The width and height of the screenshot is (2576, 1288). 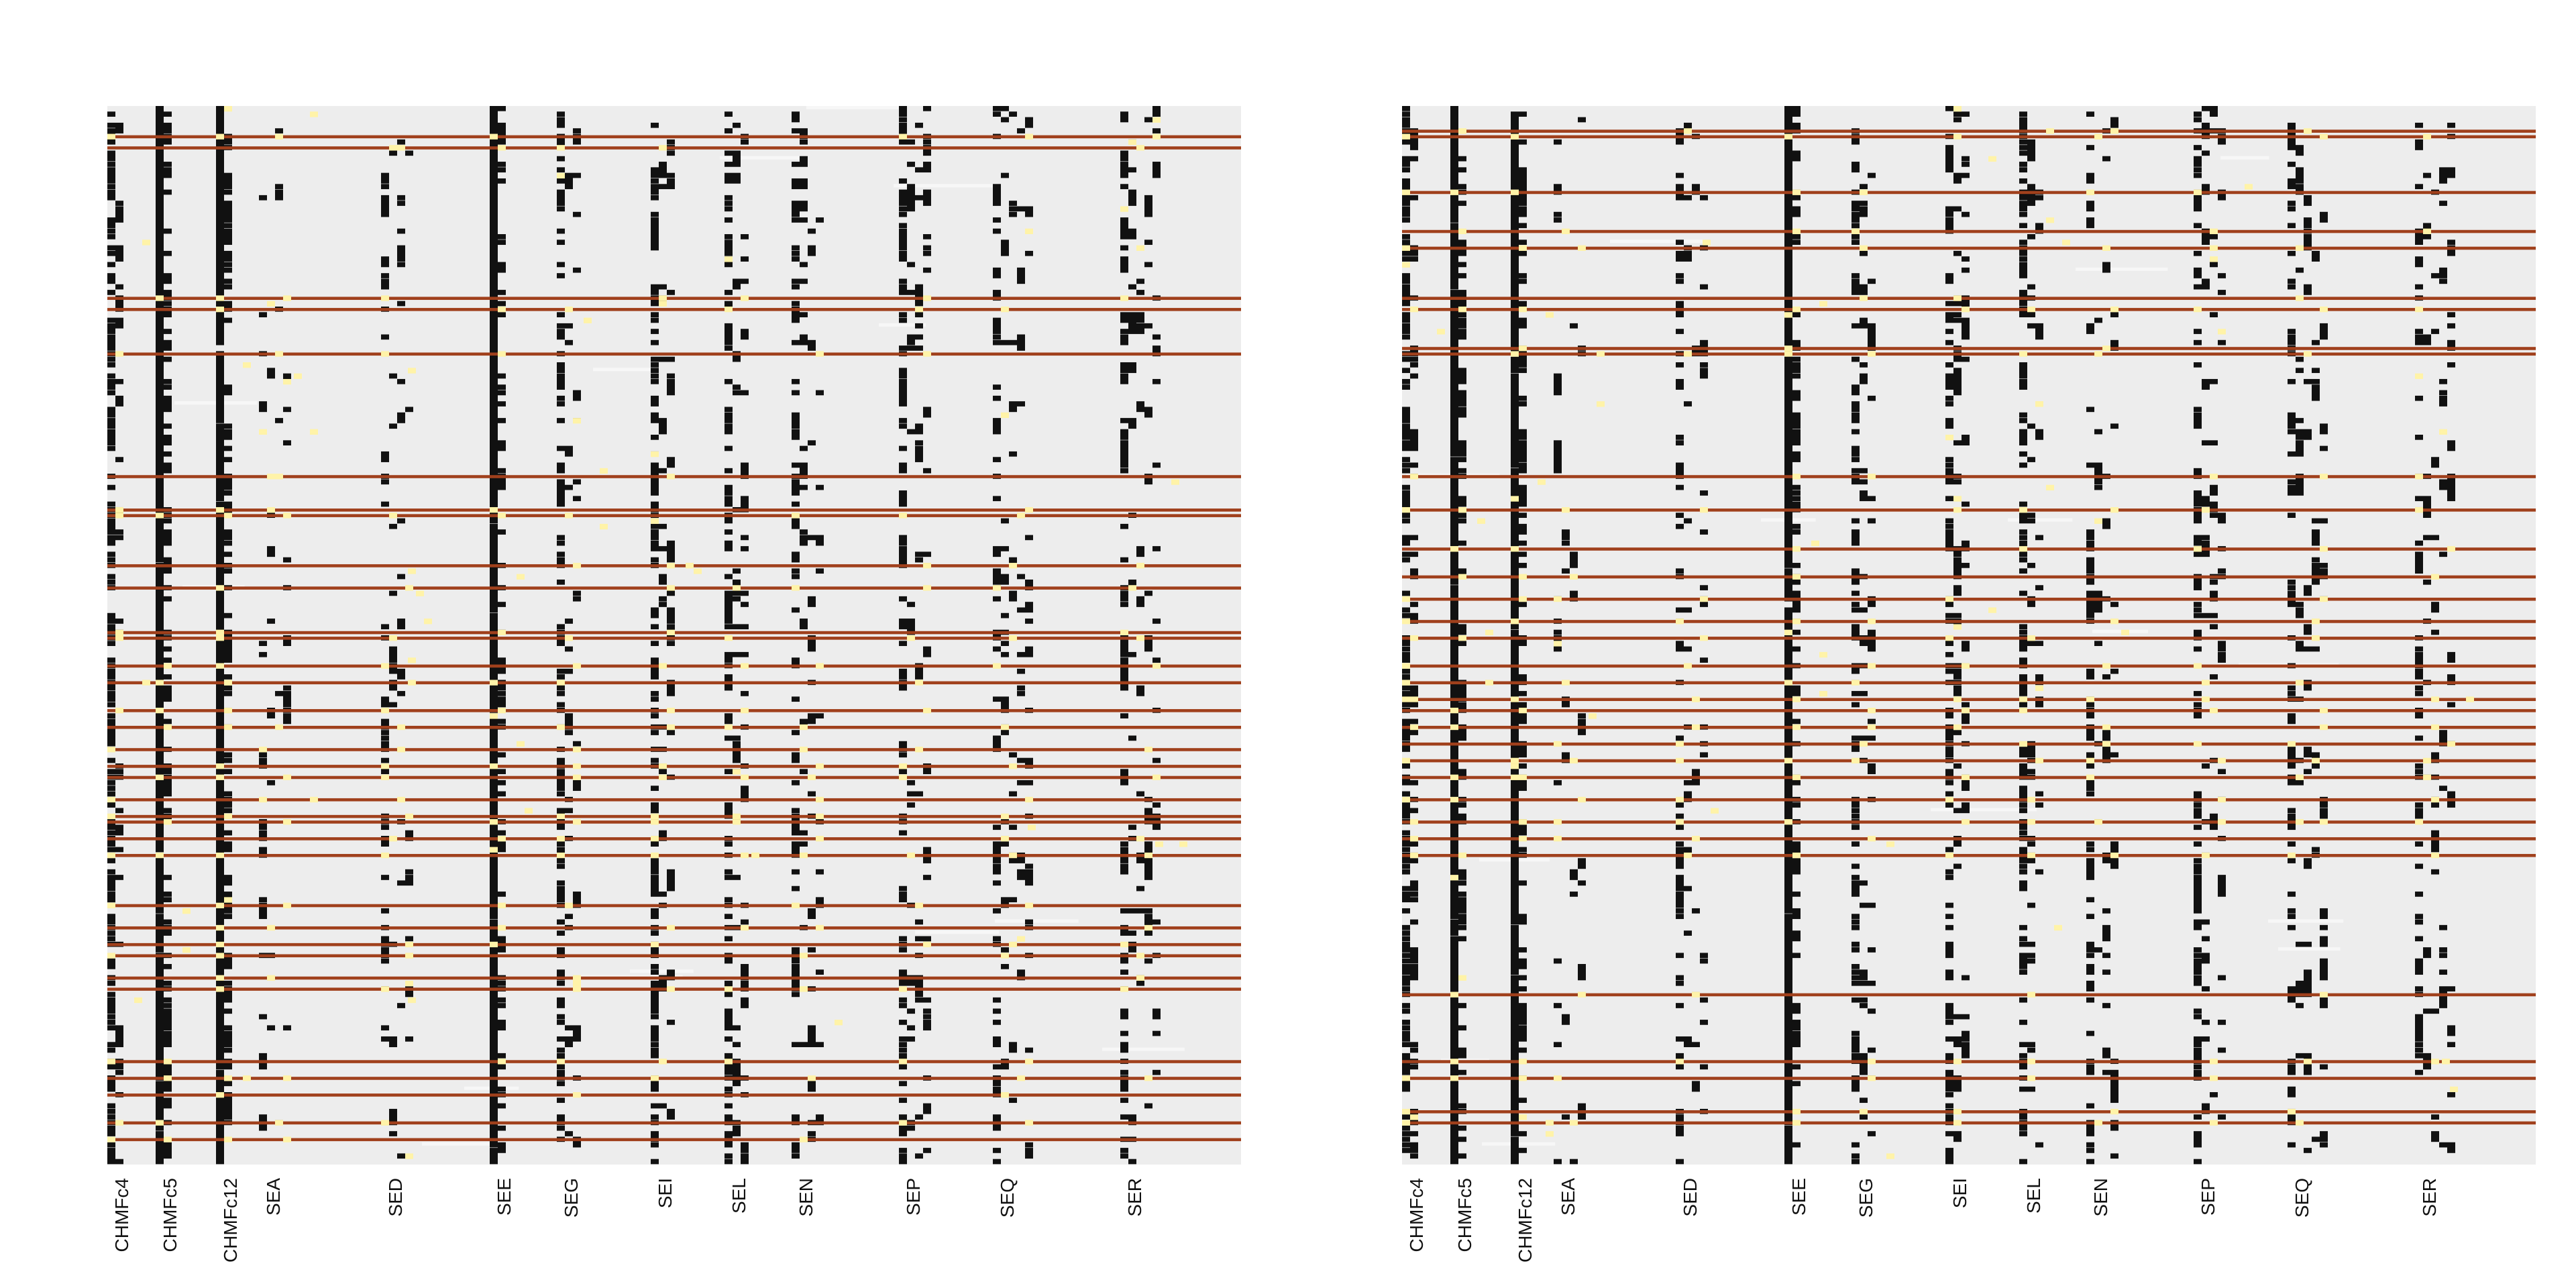 What do you see at coordinates (1959, 1193) in the screenshot?
I see `column-label: SEI` at bounding box center [1959, 1193].